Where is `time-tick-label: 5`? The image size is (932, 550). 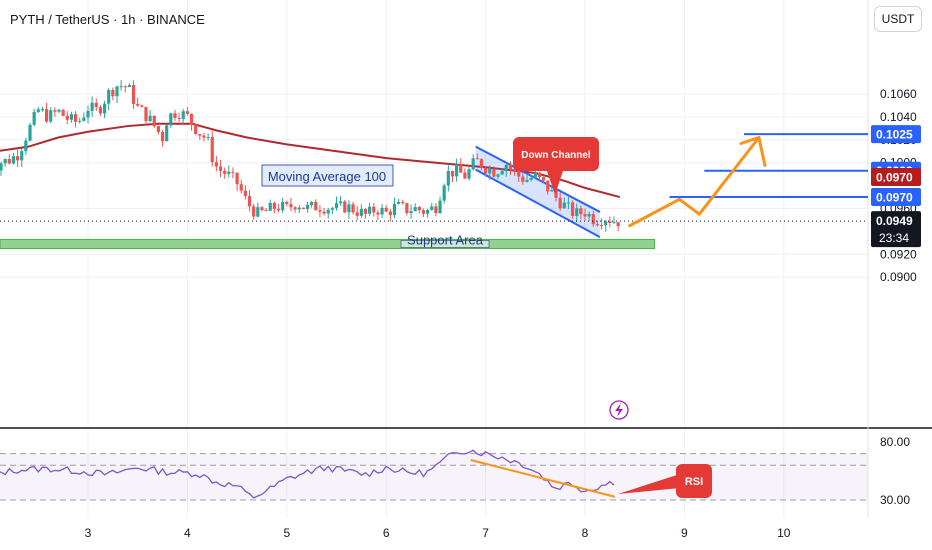
time-tick-label: 5 is located at coordinates (286, 533).